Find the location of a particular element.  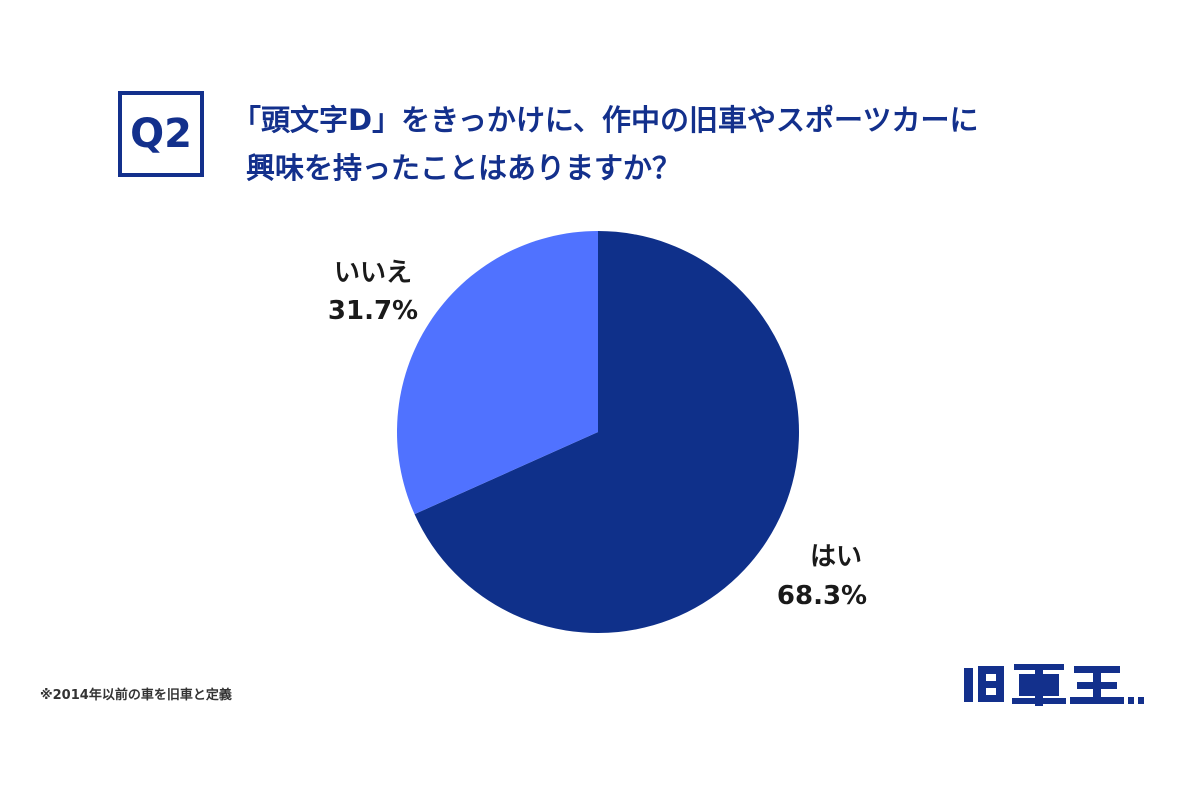

question-number-badge: Q2 is located at coordinates (161, 134).